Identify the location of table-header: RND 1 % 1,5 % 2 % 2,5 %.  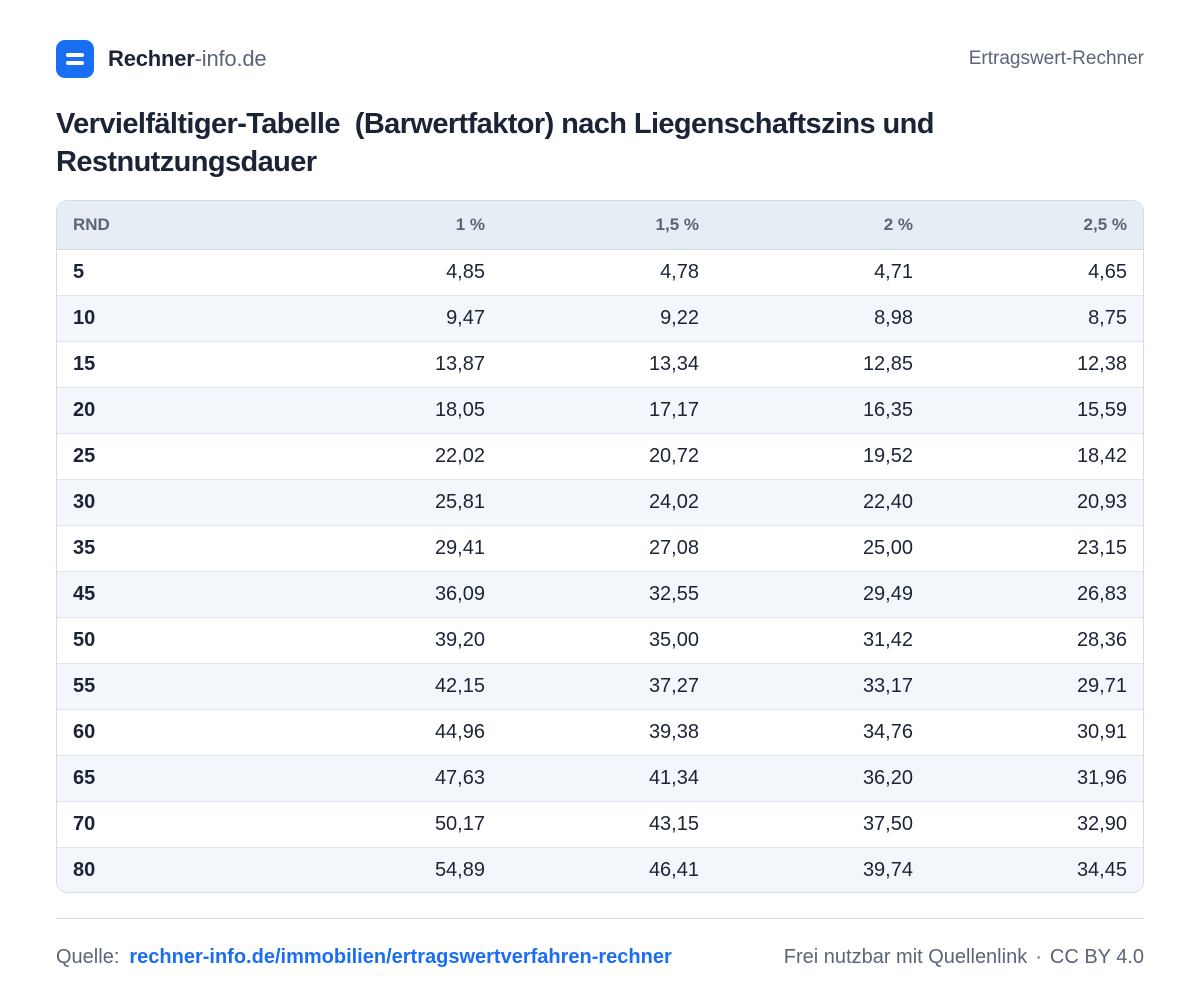
(600, 225).